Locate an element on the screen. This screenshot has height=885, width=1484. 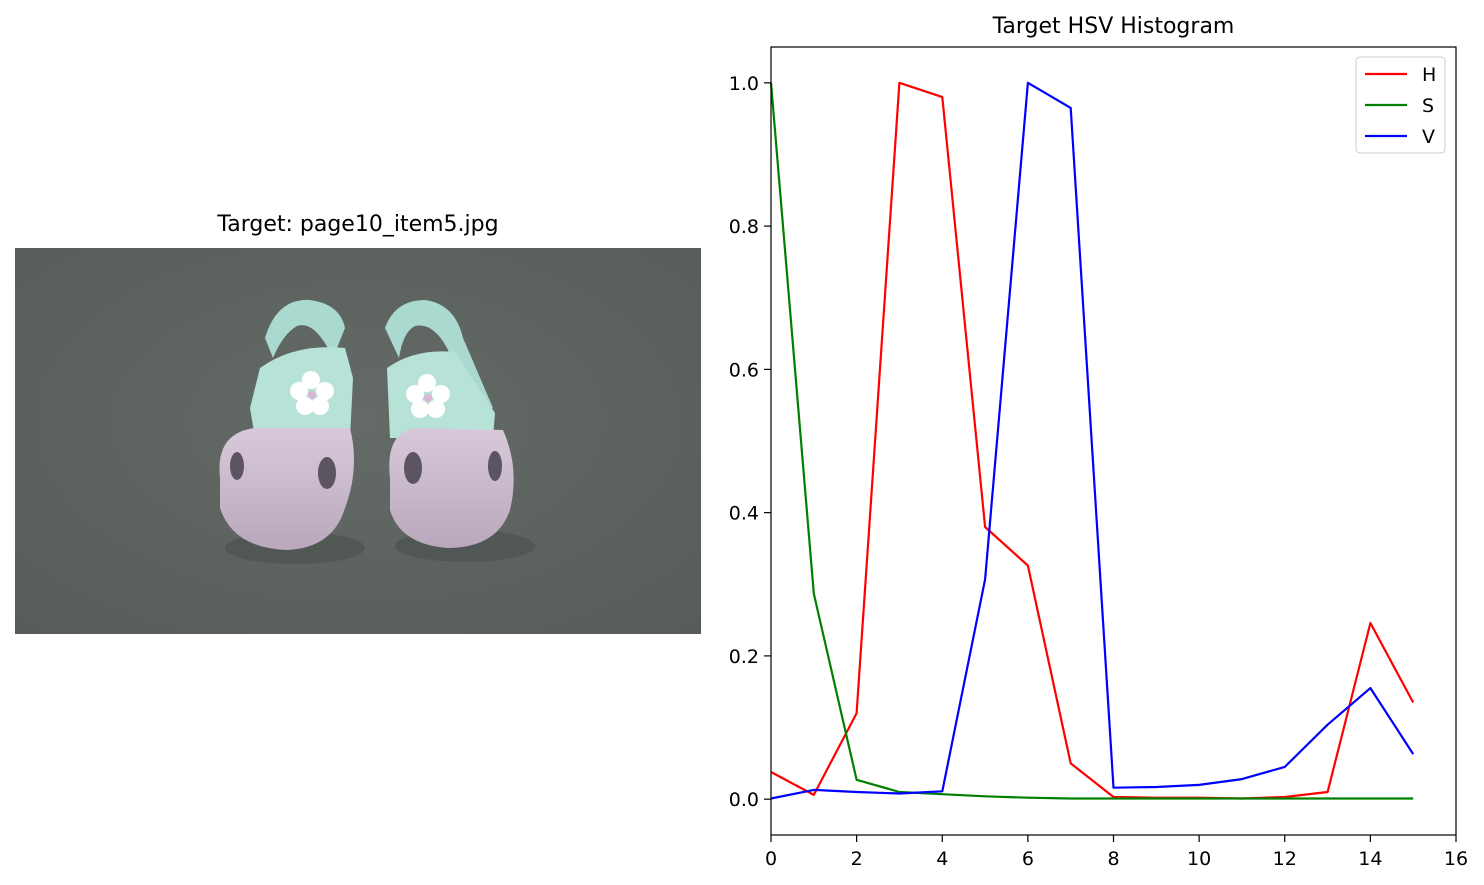
legend-label-s: S is located at coordinates (1428, 106).